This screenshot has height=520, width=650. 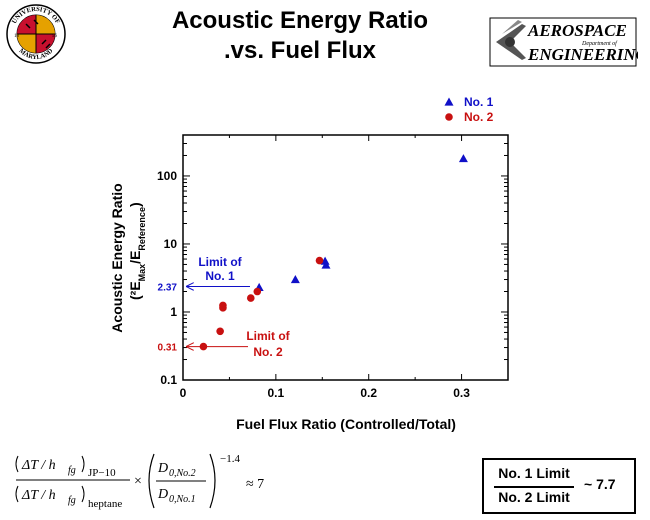 What do you see at coordinates (346, 424) in the screenshot?
I see `x-axis-label: Fuel Flux Ratio (Controlled/Total)` at bounding box center [346, 424].